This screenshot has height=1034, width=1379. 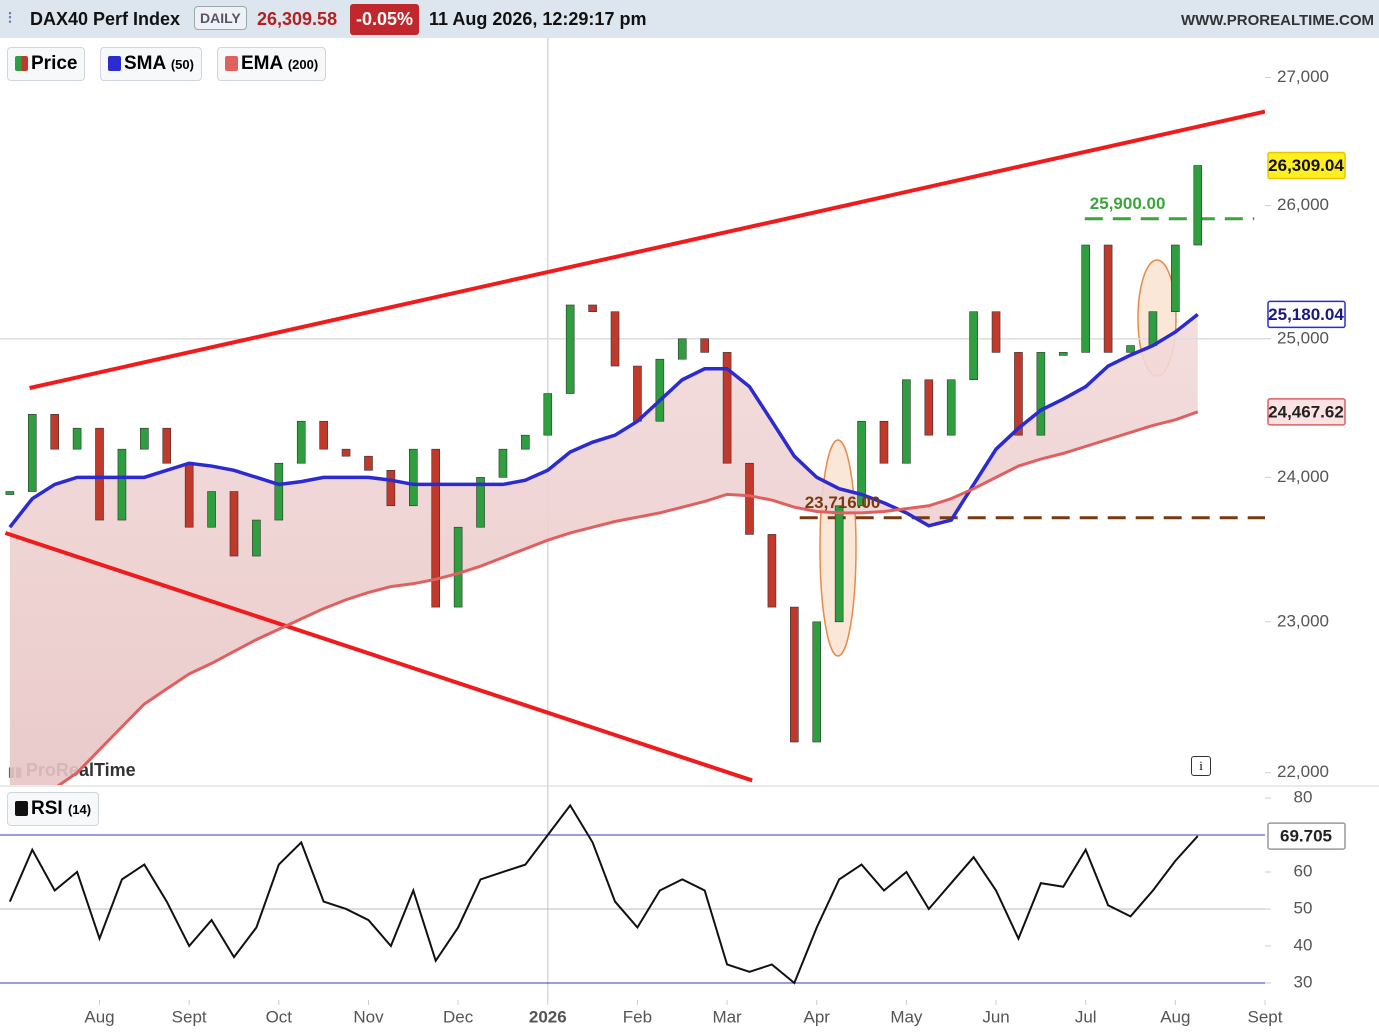 What do you see at coordinates (1086, 1016) in the screenshot?
I see `x-tick-label: Jul` at bounding box center [1086, 1016].